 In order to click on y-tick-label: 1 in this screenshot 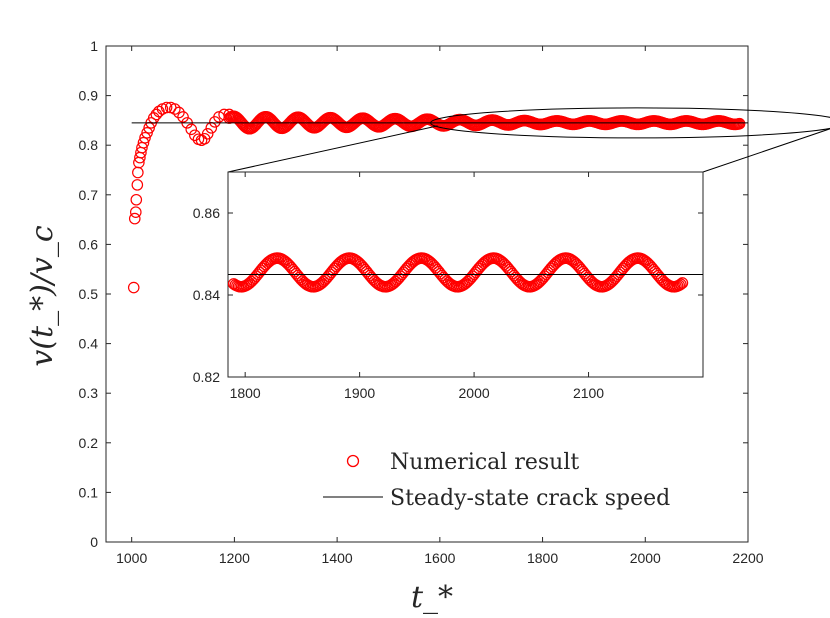, I will do `click(94, 46)`.